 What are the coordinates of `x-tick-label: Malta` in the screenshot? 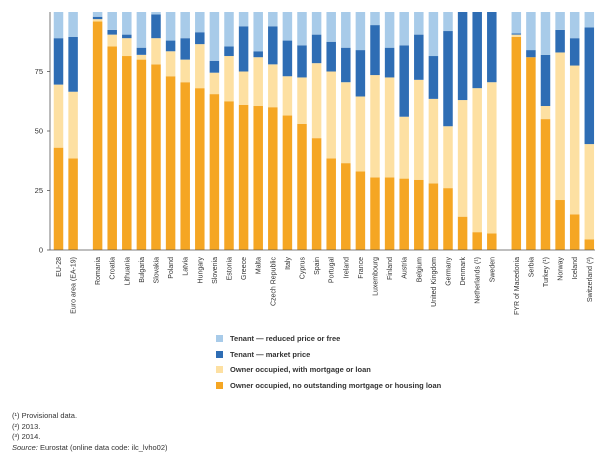 It's located at (259, 265).